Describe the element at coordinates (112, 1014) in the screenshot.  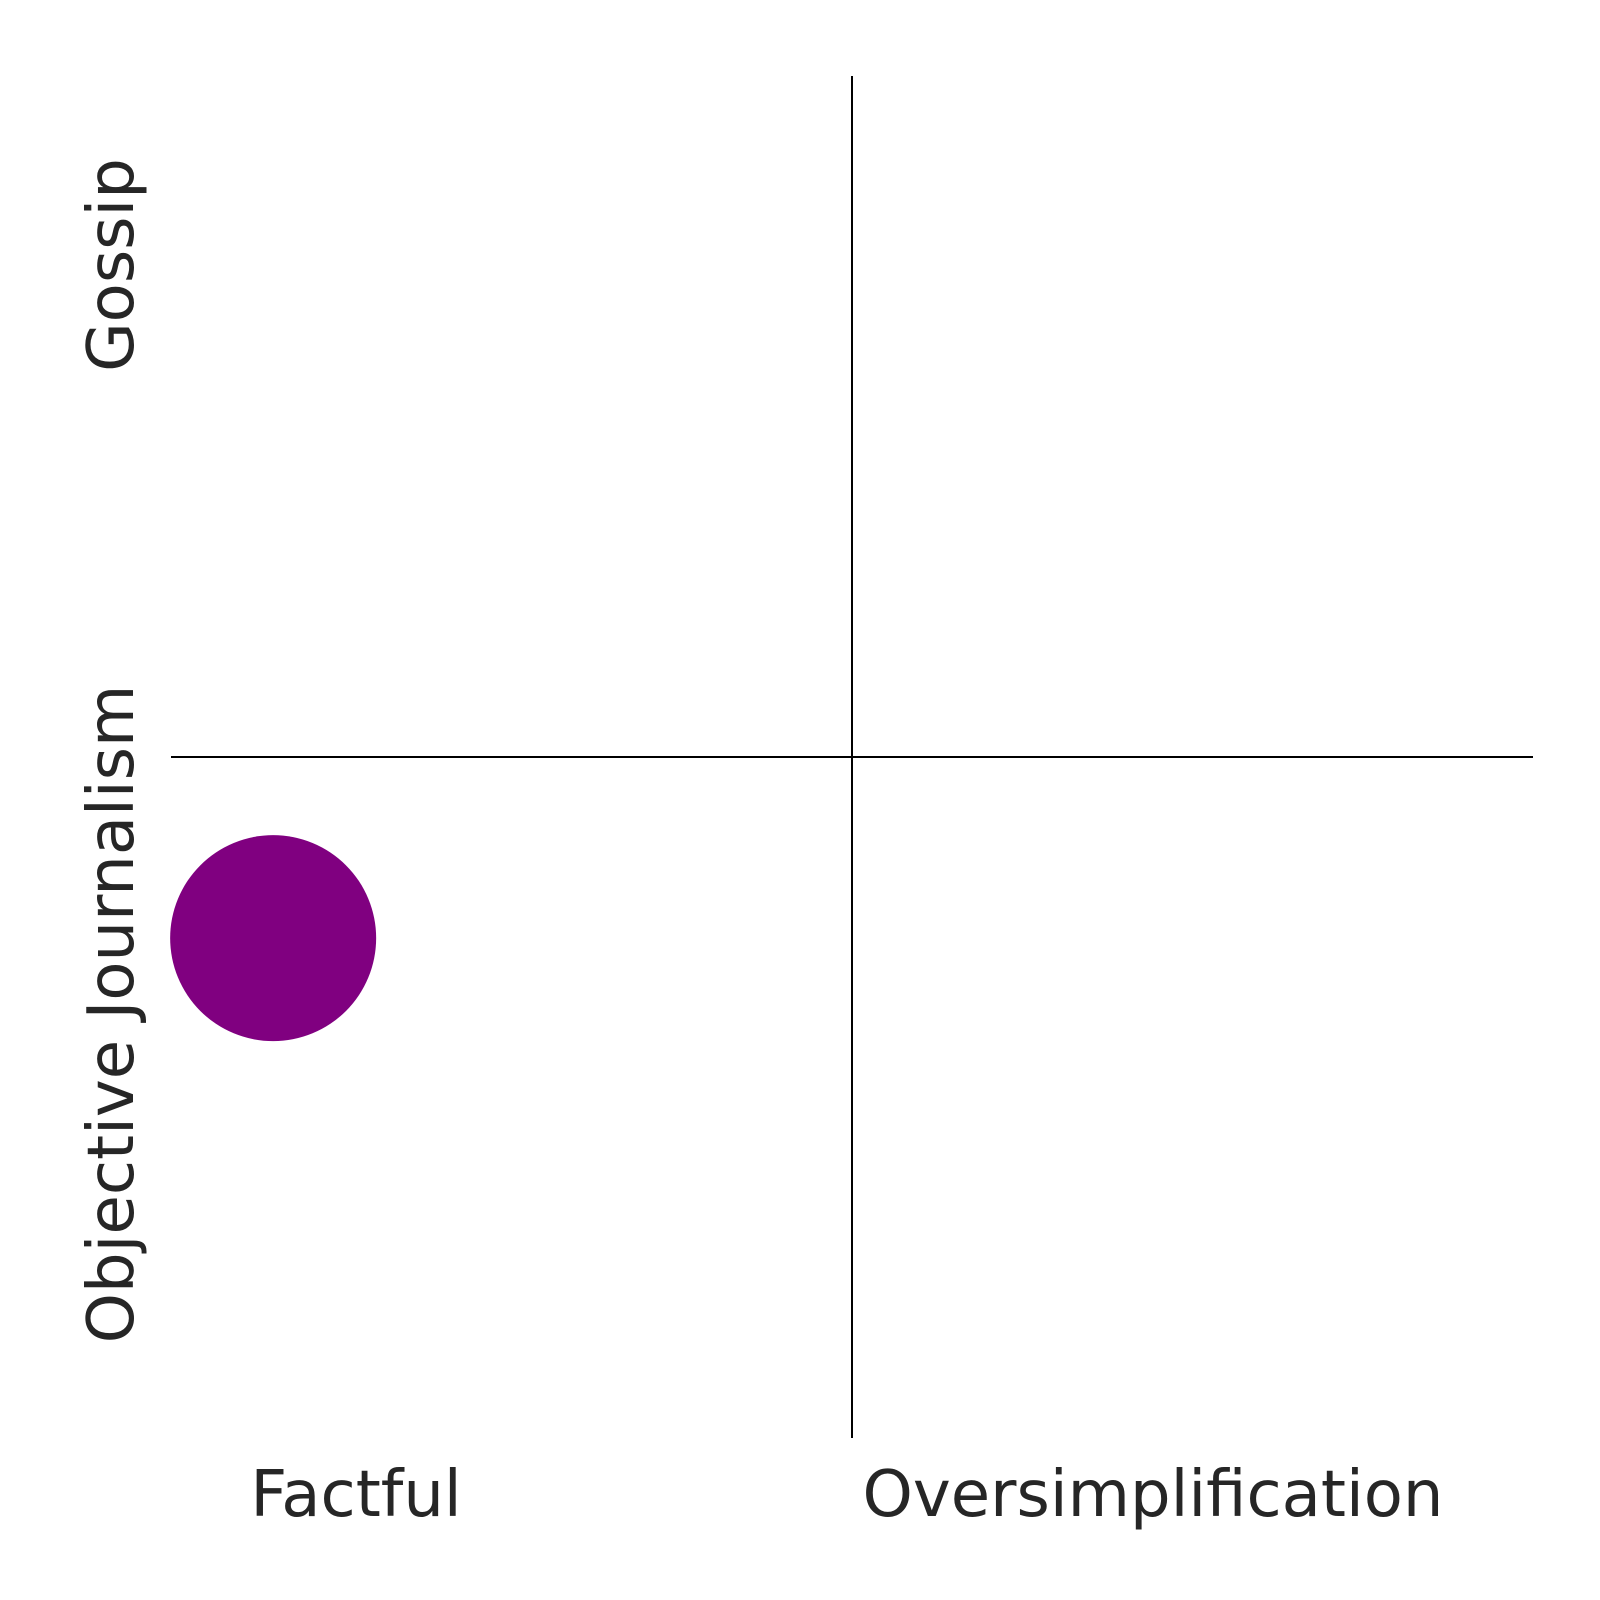
I see `y-axis-label-bottom: Objective Journalism` at that location.